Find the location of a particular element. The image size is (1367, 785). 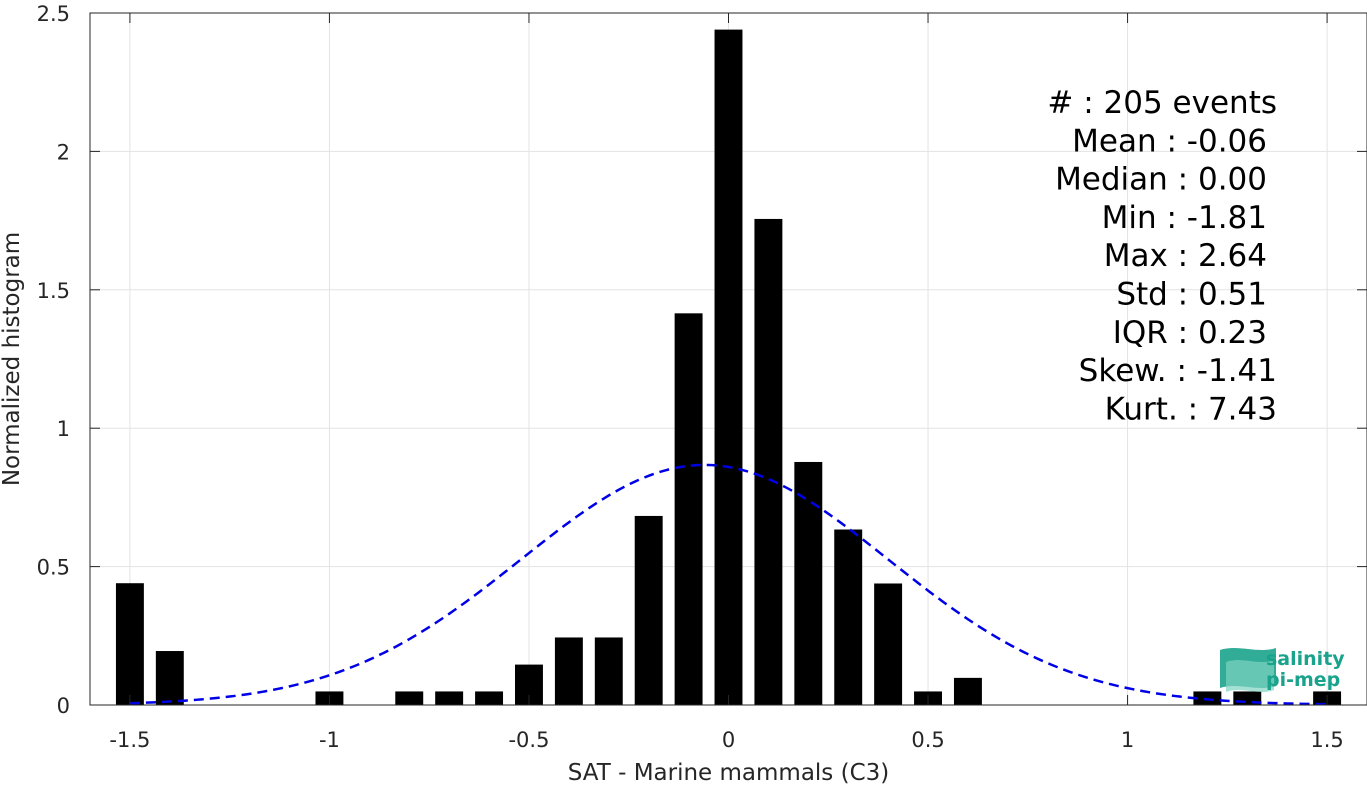

y-tick-label-1: 0.5 is located at coordinates (53, 568).